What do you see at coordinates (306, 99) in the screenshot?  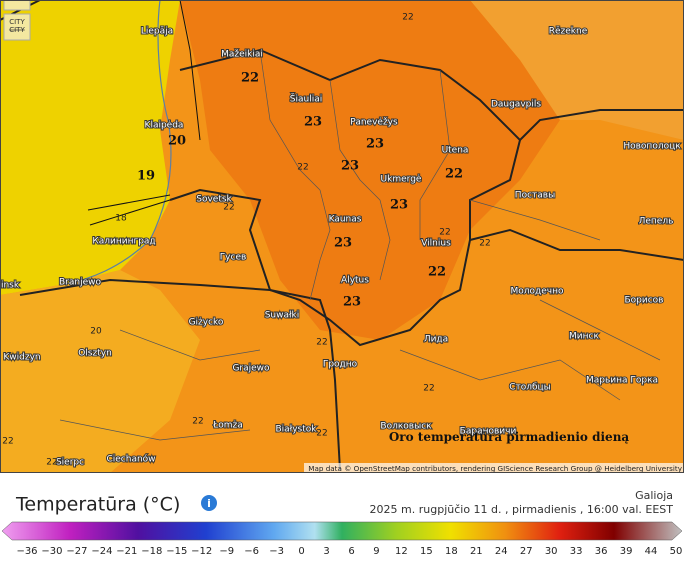 I see `city-label: Šiauliai` at bounding box center [306, 99].